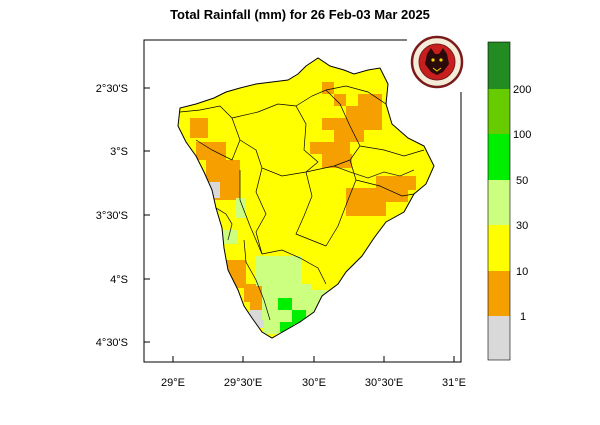  I want to click on lon-label-30-30: 30°30'E, so click(384, 383).